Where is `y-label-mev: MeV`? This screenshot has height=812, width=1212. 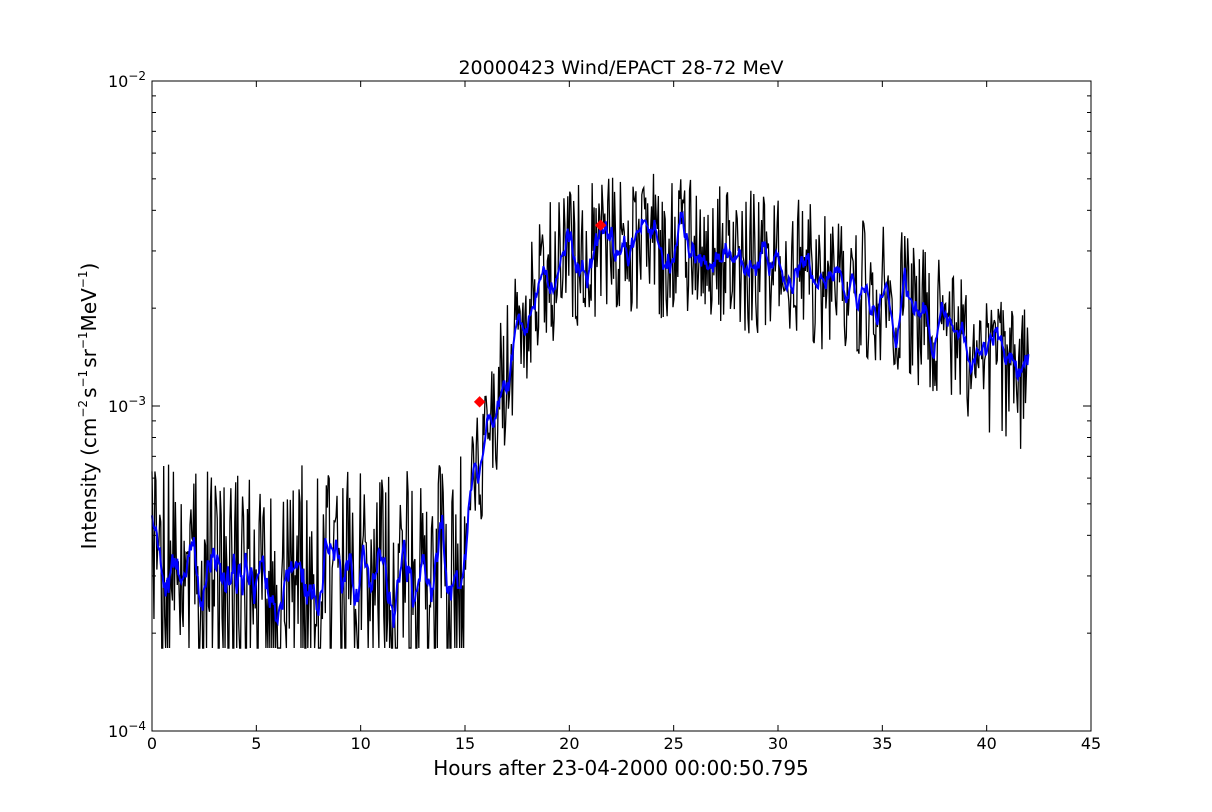
y-label-mev: MeV is located at coordinates (89, 310).